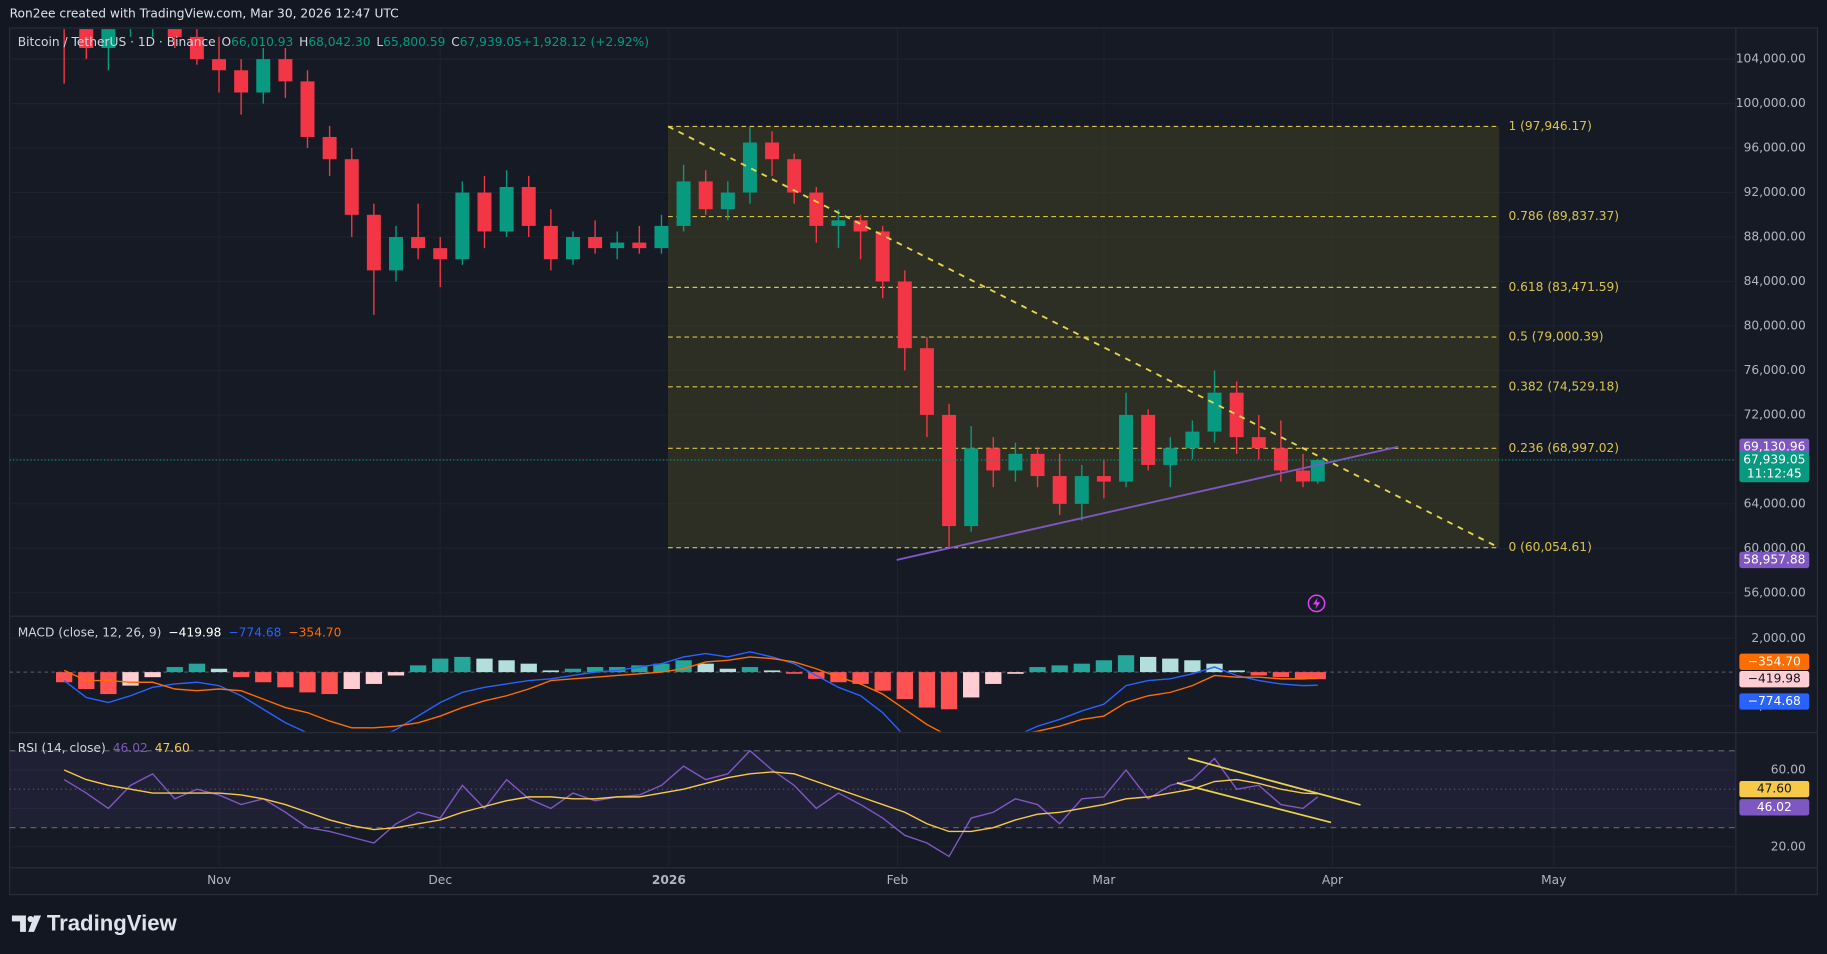 Image resolution: width=1827 pixels, height=954 pixels. What do you see at coordinates (491, 41) in the screenshot?
I see `legend-item: 67,939.05` at bounding box center [491, 41].